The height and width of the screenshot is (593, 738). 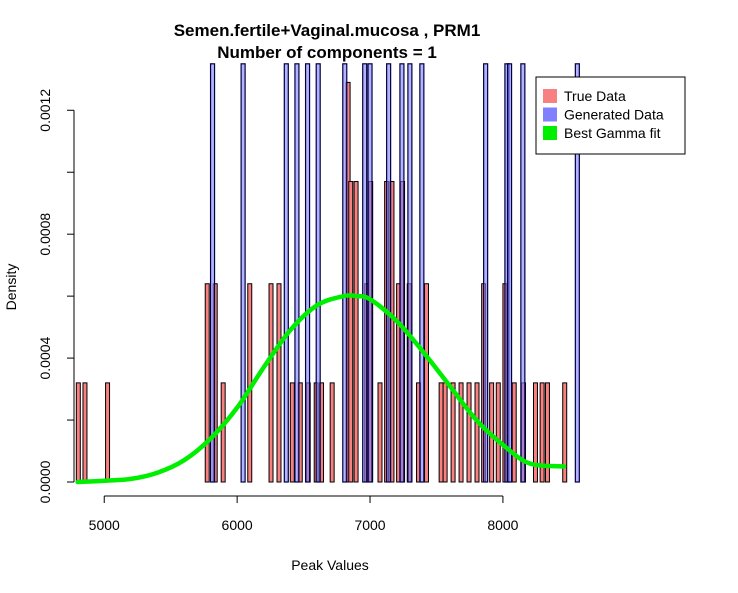 I want to click on x-tick-label: 7000, so click(x=369, y=525).